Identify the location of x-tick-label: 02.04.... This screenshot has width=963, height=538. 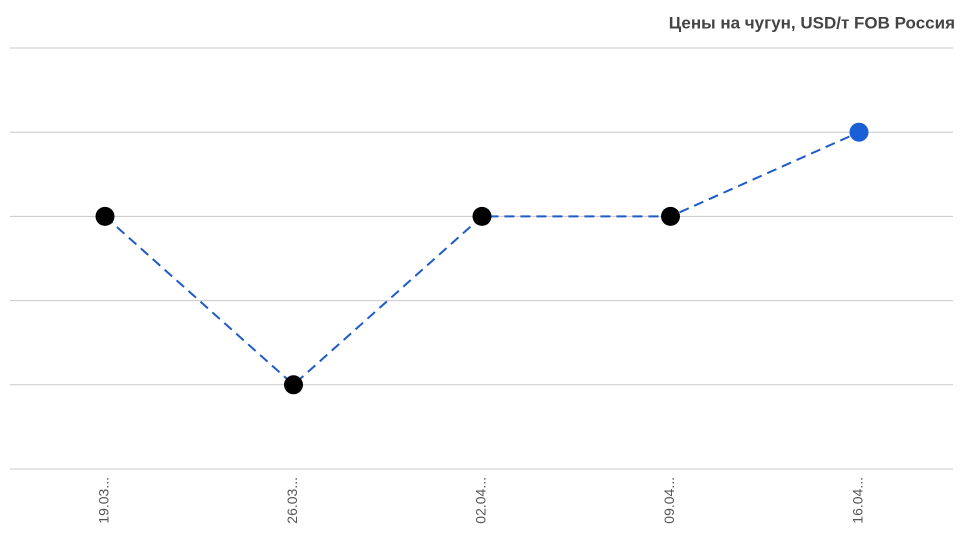
(481, 500).